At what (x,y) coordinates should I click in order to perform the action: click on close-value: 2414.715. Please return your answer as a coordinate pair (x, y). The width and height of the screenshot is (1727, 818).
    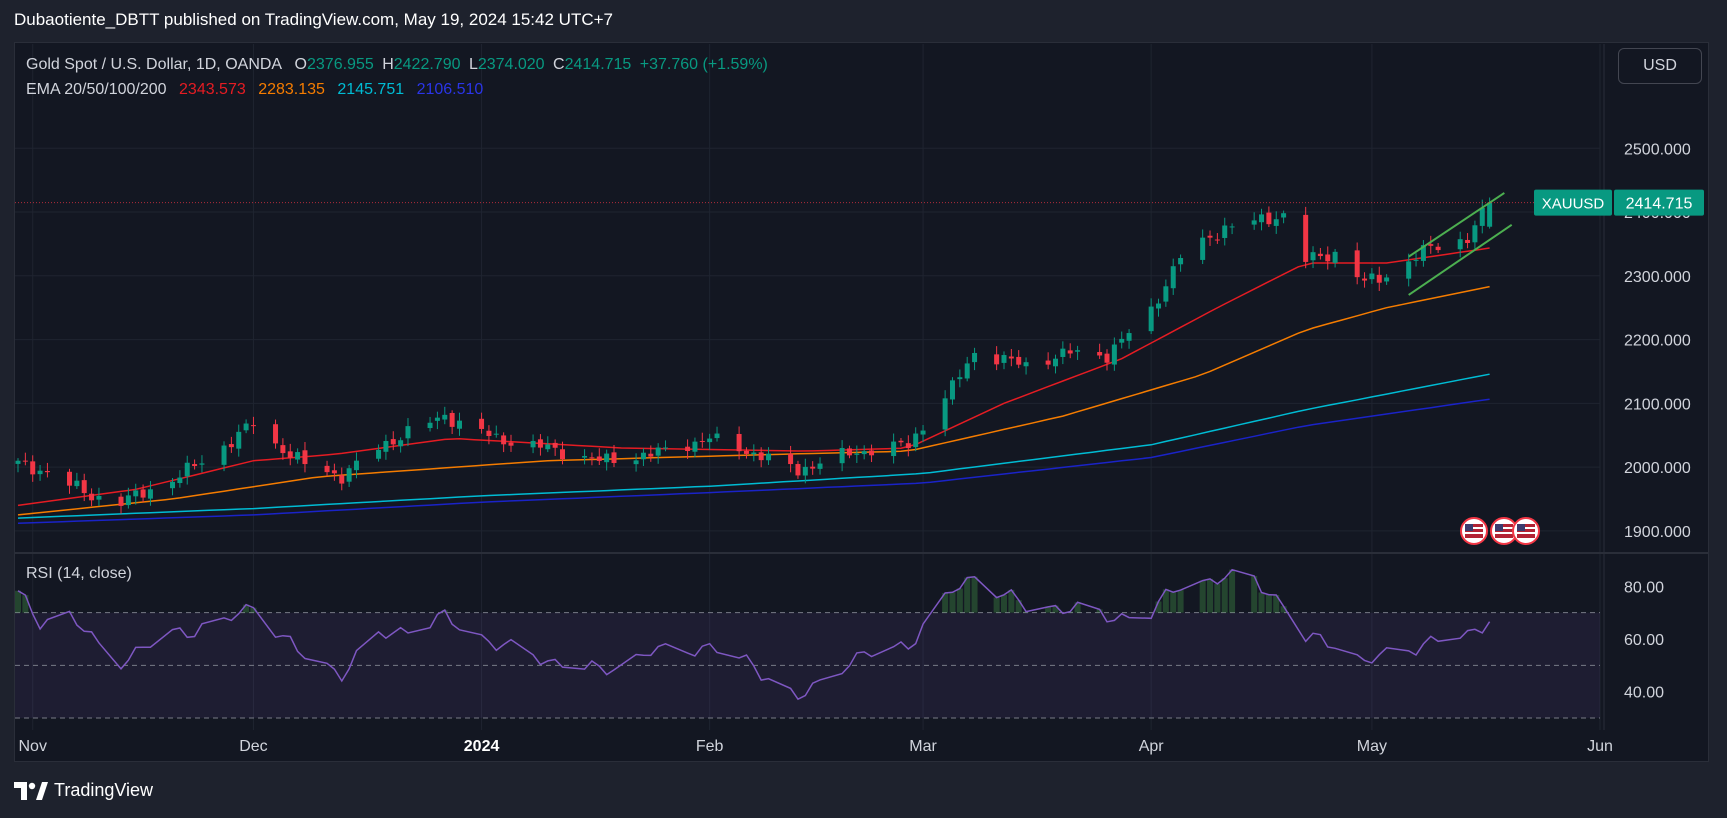
    Looking at the image, I should click on (598, 64).